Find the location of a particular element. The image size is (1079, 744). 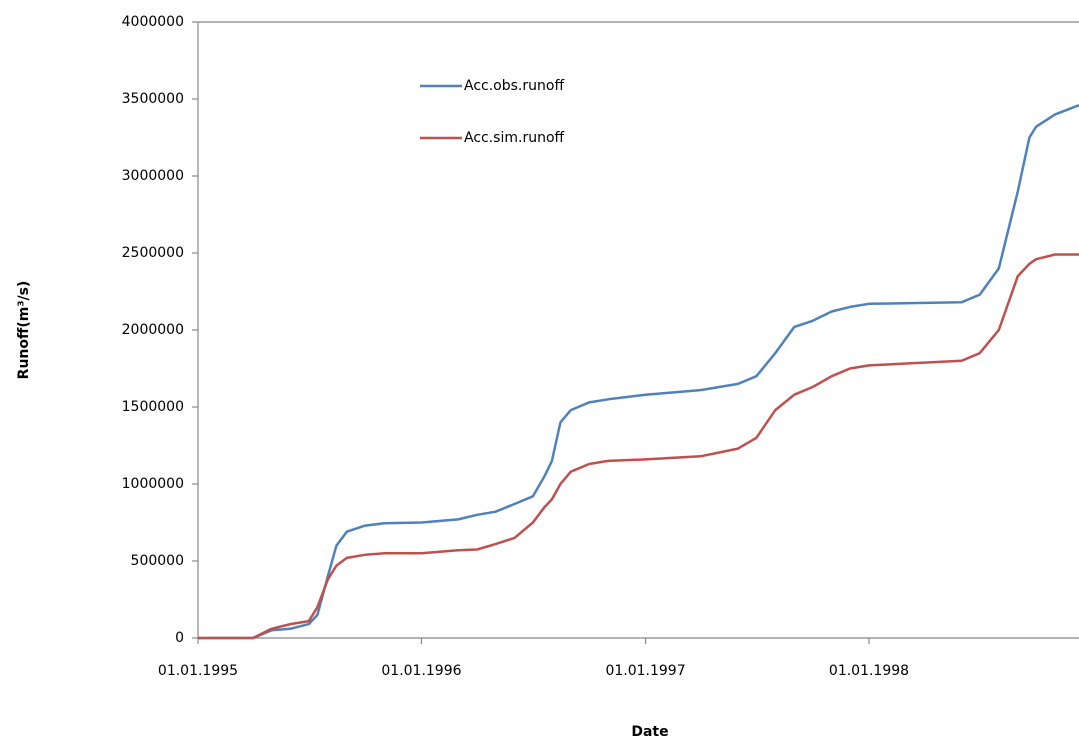

x-tick-label: 01.01.1996 is located at coordinates (421, 671).